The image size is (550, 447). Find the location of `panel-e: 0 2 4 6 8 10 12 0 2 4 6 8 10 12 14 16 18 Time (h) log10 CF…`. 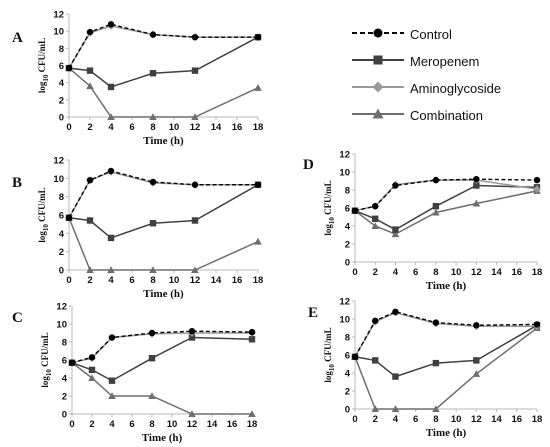

panel-e: 0 2 4 6 8 10 12 0 2 4 6 8 10 12 14 16 18 Time (h) log10 CF… is located at coordinates (432, 368).